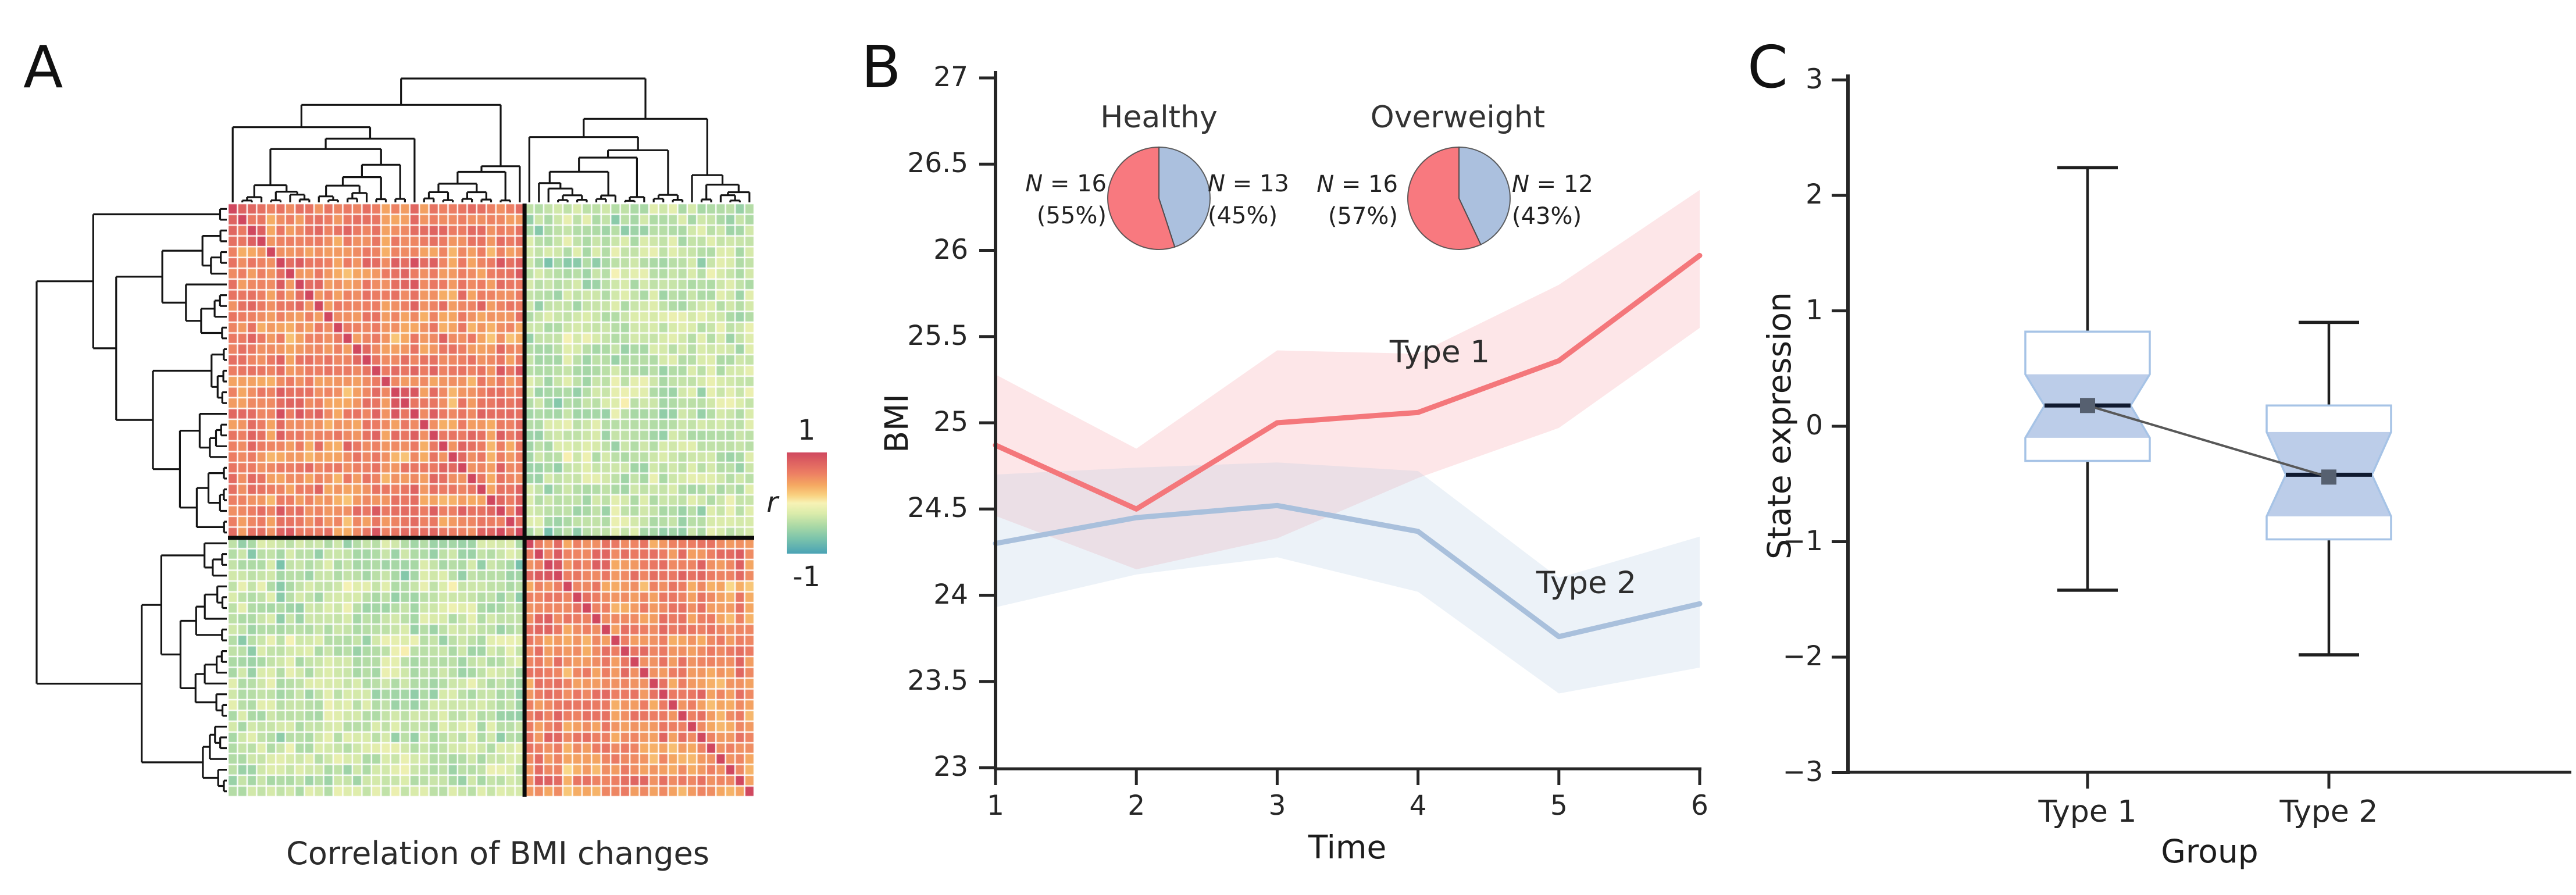 The height and width of the screenshot is (895, 2576). What do you see at coordinates (1418, 806) in the screenshot?
I see `b-x-tick-label: 4` at bounding box center [1418, 806].